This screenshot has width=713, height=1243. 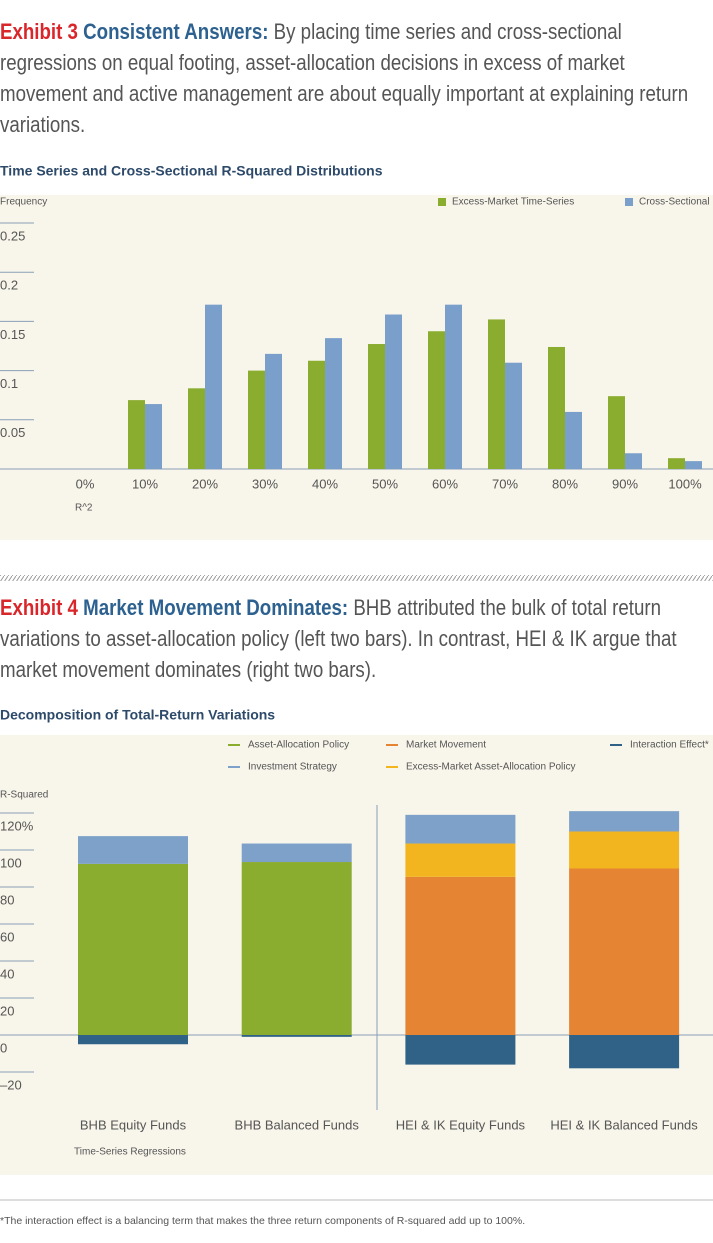 What do you see at coordinates (39, 31) in the screenshot?
I see `exhibit-label: Exhibit 3` at bounding box center [39, 31].